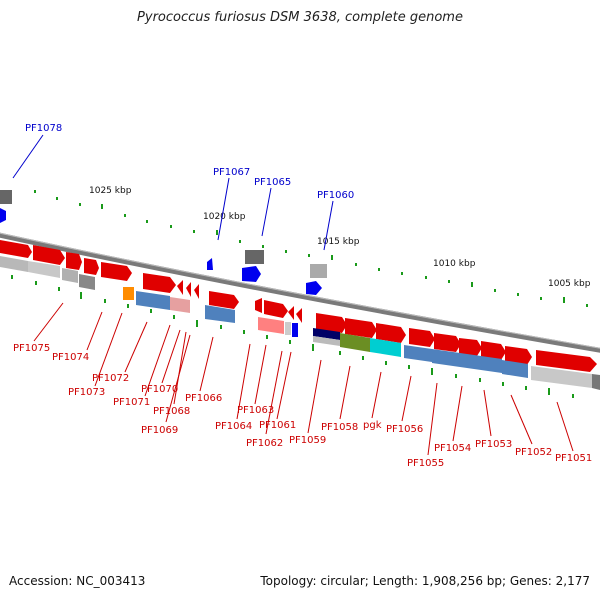 This screenshot has height=600, width=600. Describe the element at coordinates (452, 448) in the screenshot. I see `gene-label-pf1054: PF1054` at that location.